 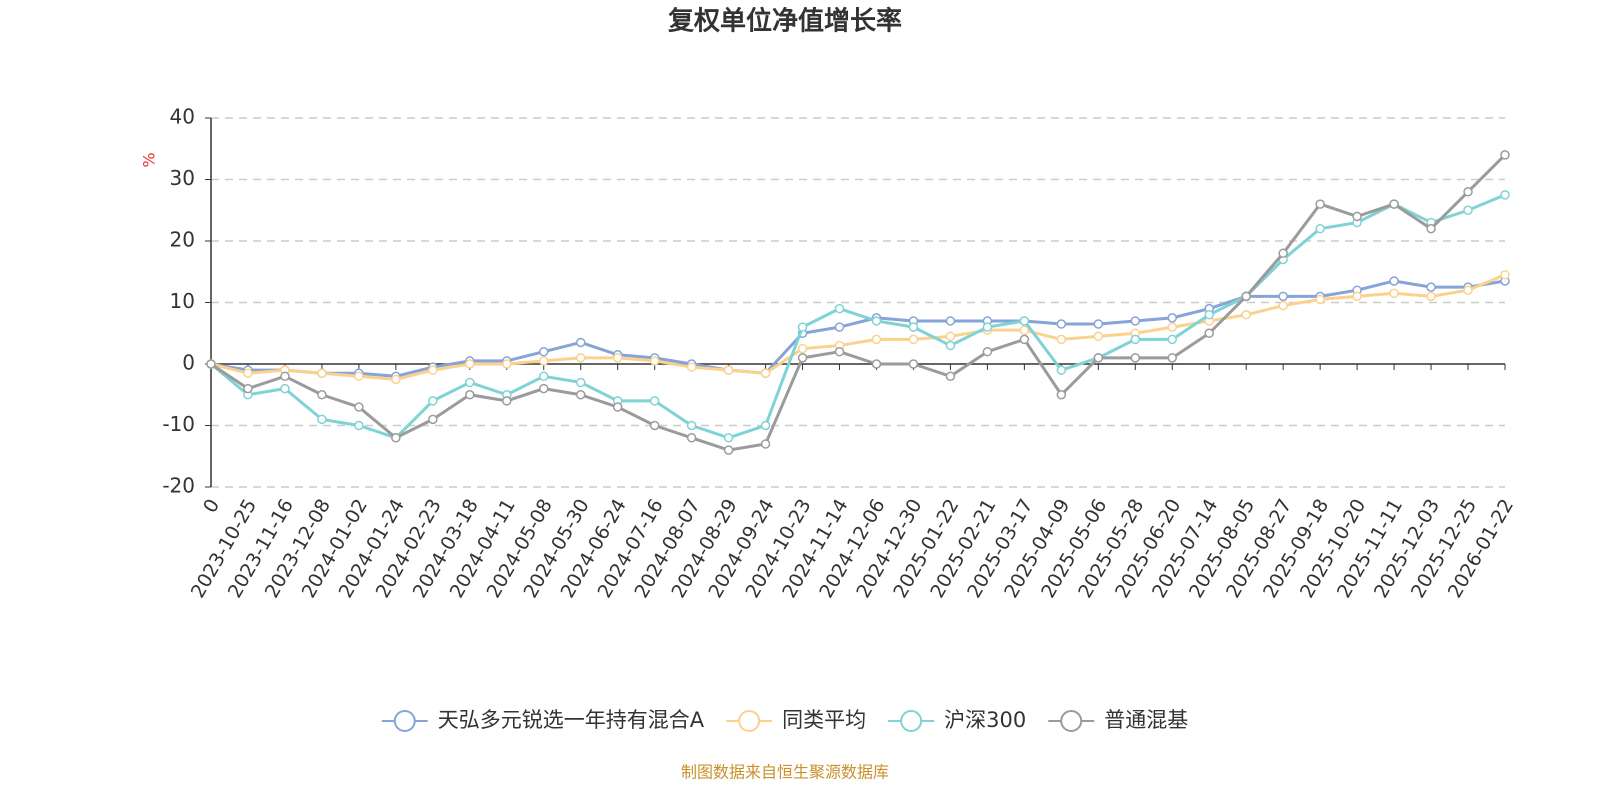 What do you see at coordinates (178, 424) in the screenshot?
I see `y-tick-label: -10` at bounding box center [178, 424].